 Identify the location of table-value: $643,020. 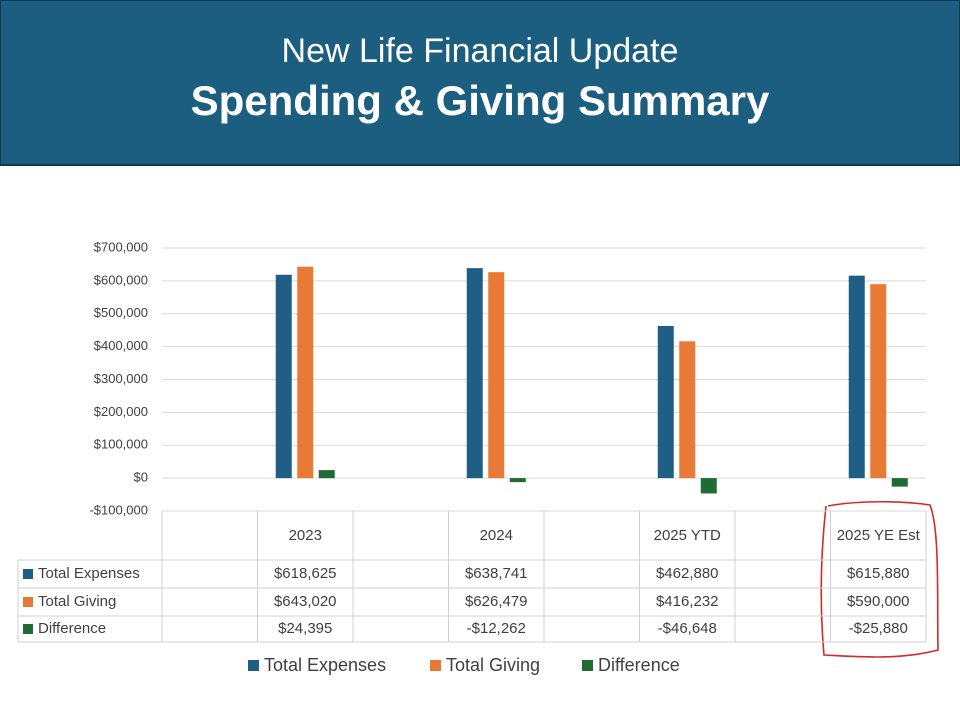
(305, 601).